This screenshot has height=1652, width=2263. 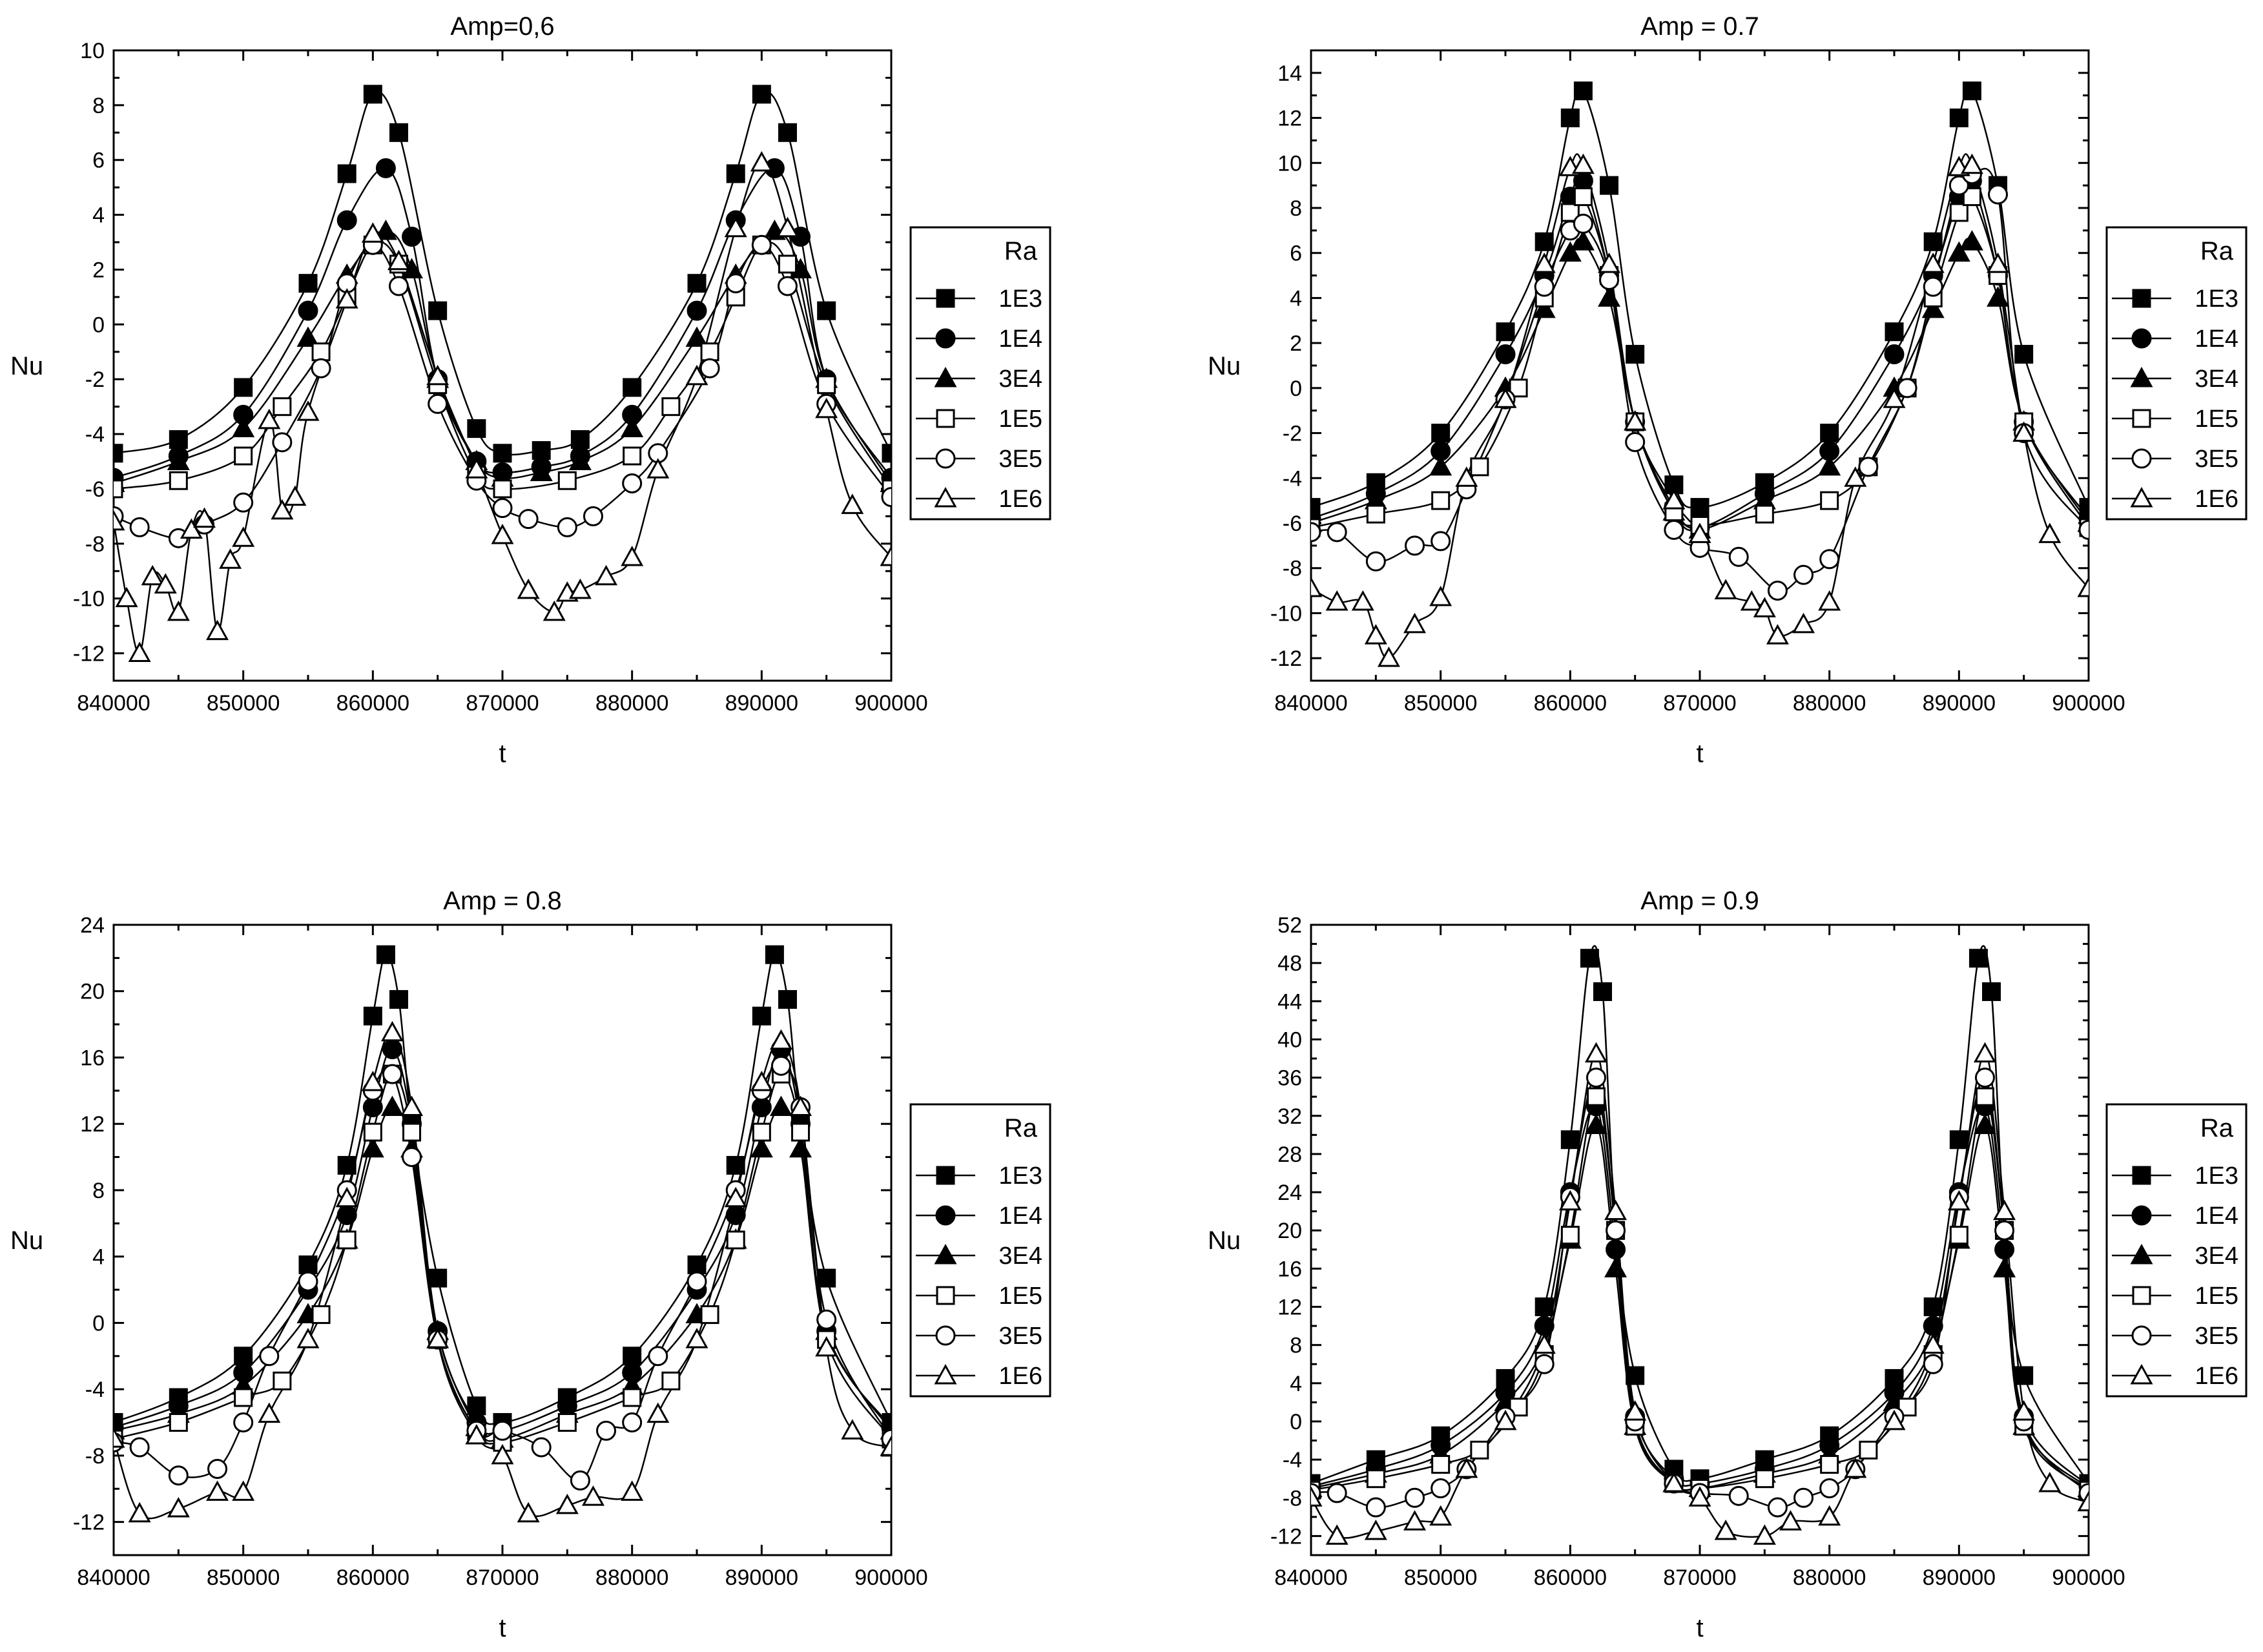 What do you see at coordinates (1700, 1295) in the screenshot?
I see `series-line-1E4` at bounding box center [1700, 1295].